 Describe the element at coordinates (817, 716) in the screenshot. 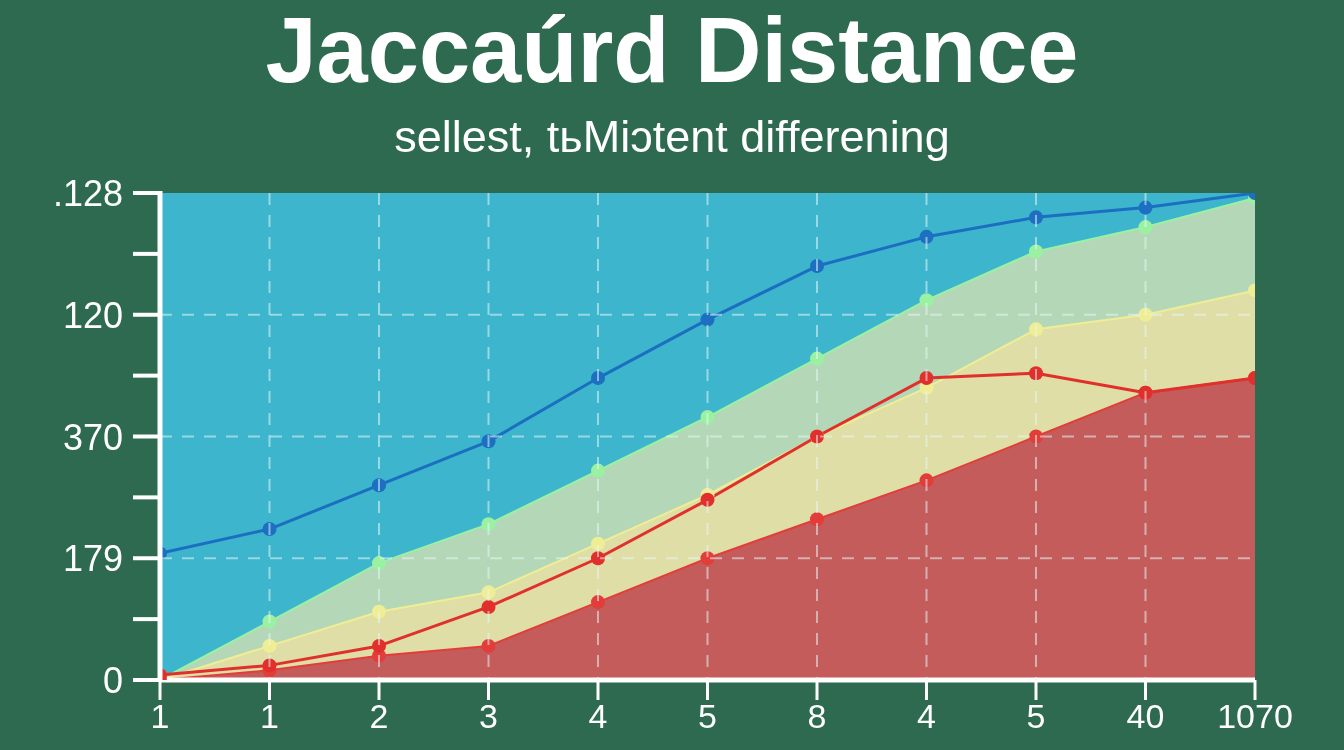

I see `x-tick-label: 8` at that location.